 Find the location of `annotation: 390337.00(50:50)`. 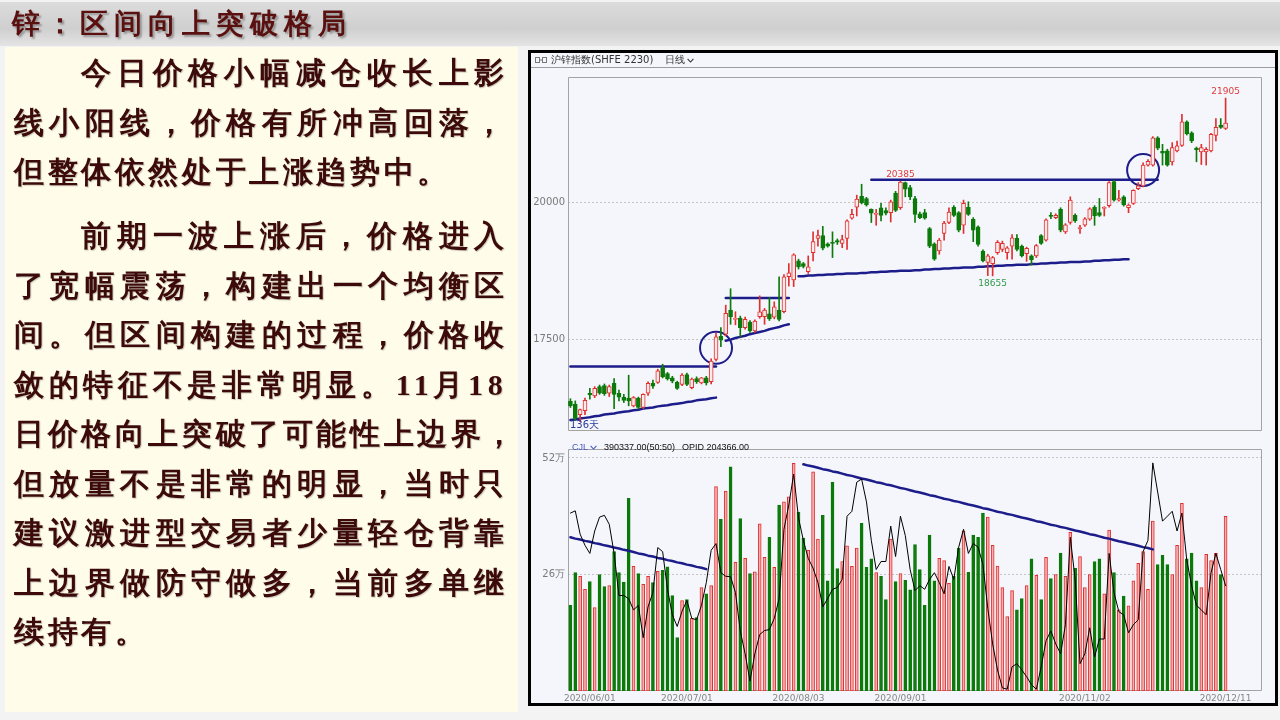

annotation: 390337.00(50:50) is located at coordinates (640, 447).